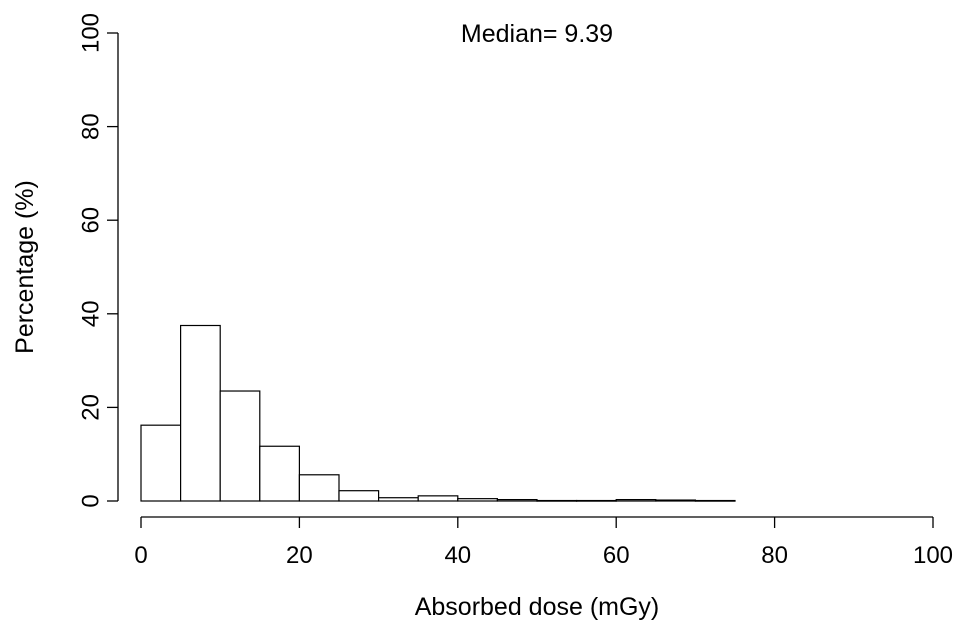 The height and width of the screenshot is (626, 966). I want to click on x-tick-label: 20, so click(299, 555).